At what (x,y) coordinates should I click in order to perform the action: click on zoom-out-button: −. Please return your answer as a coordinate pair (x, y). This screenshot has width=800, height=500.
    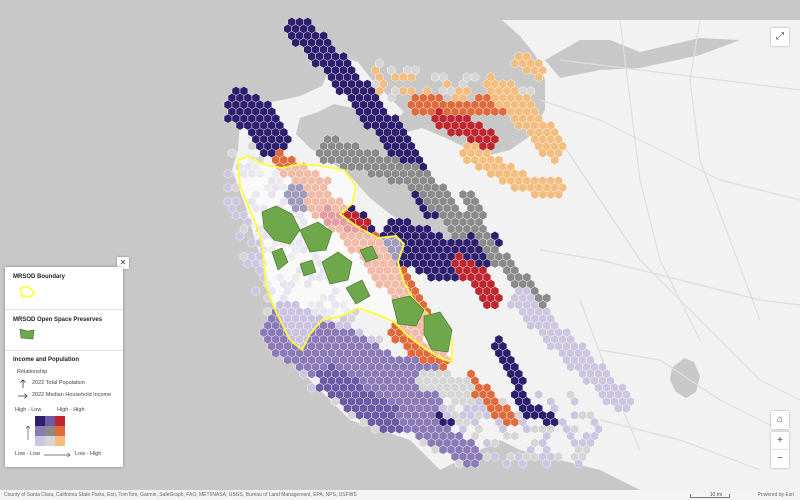
    Looking at the image, I should click on (780, 459).